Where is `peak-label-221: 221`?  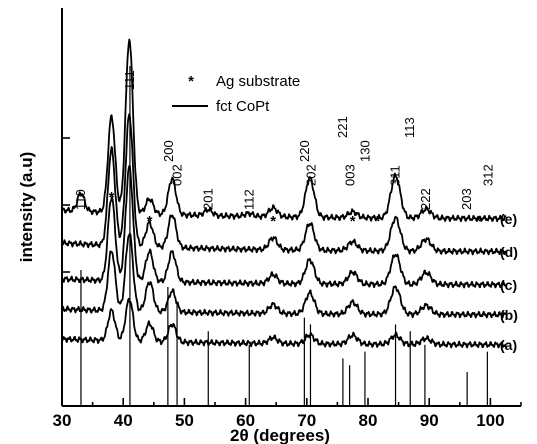 peak-label-221: 221 is located at coordinates (342, 127).